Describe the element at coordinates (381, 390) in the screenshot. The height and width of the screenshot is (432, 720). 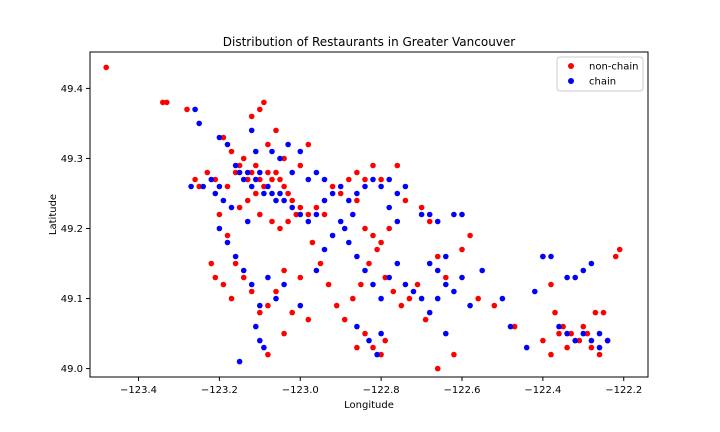
I see `x-tick-label-3: −122.8` at that location.